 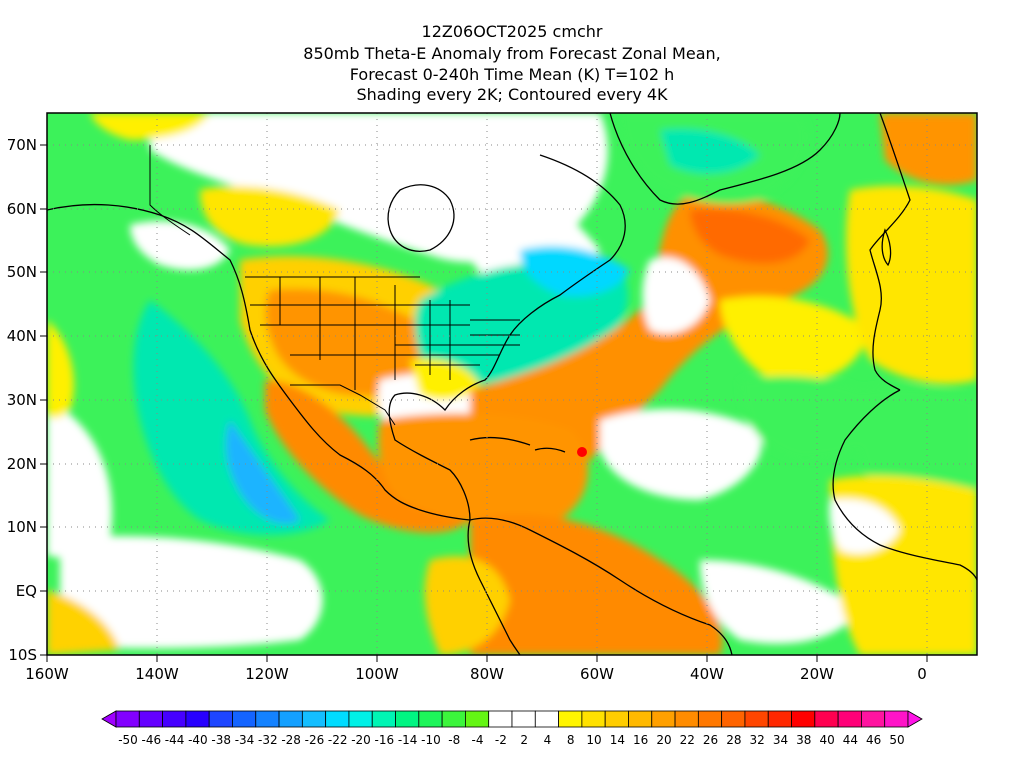 I want to click on shading-south-america-orange, so click(x=596, y=584).